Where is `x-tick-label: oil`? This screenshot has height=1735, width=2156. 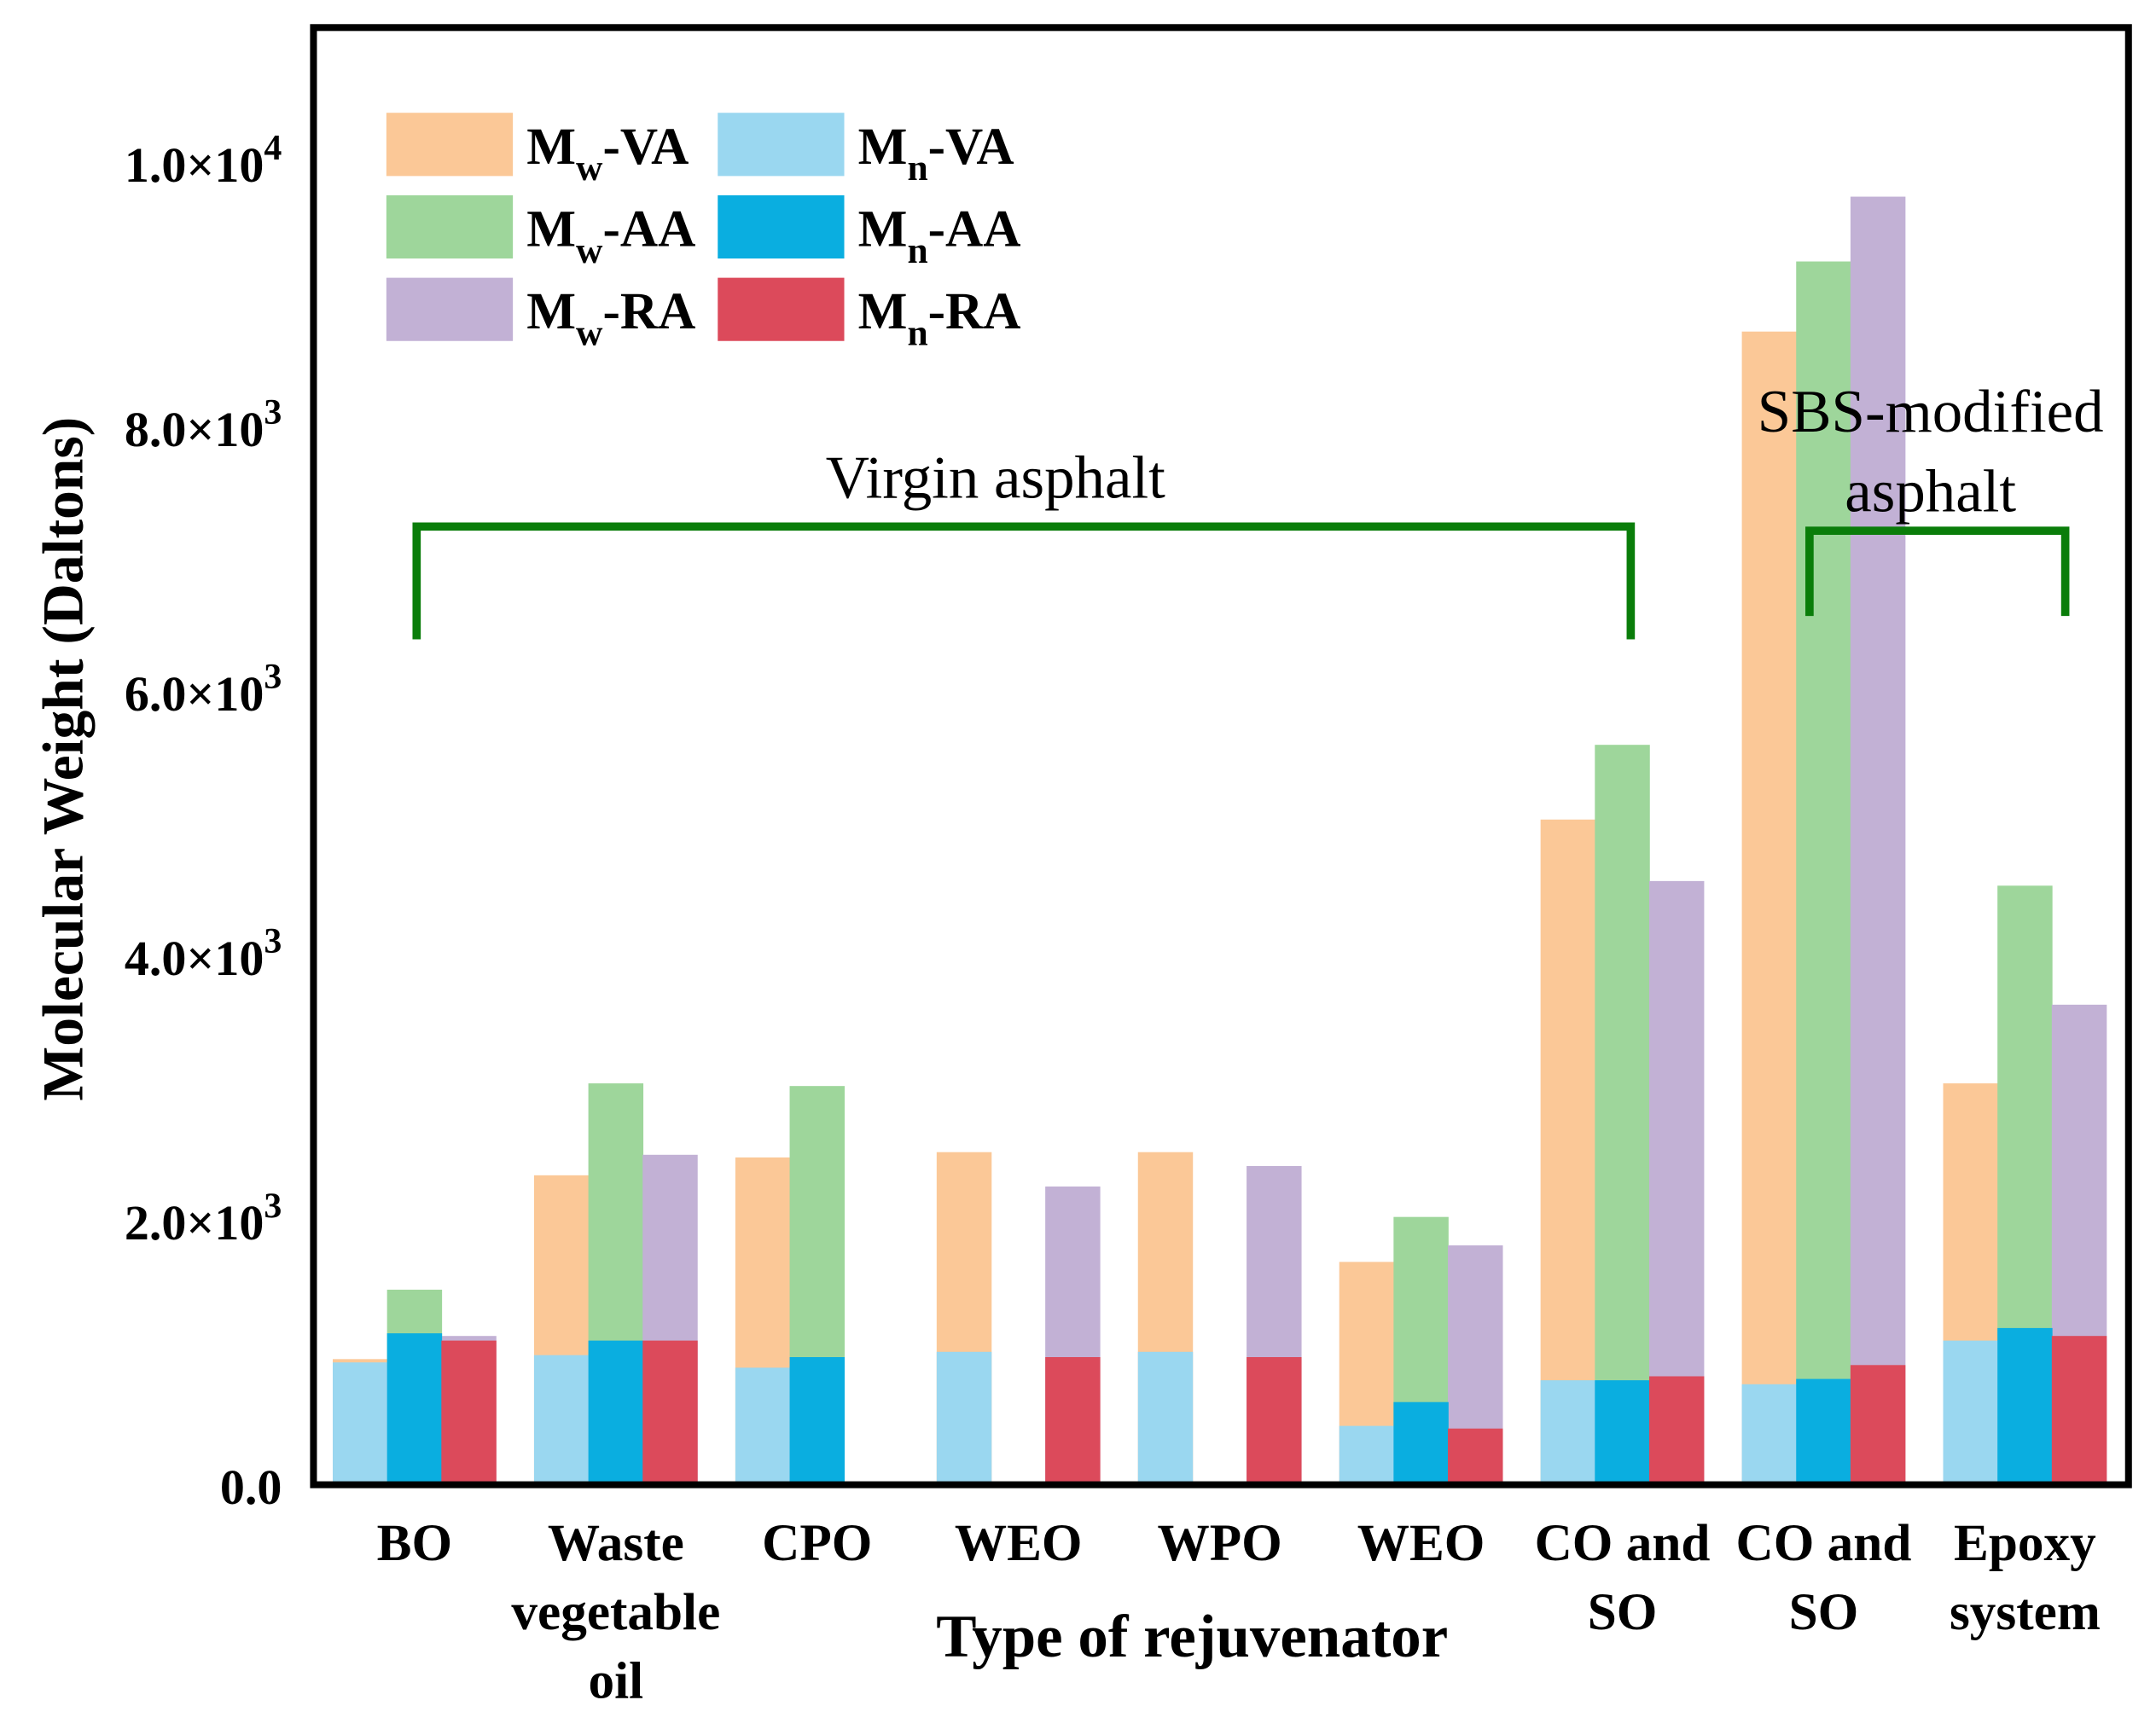
x-tick-label: oil is located at coordinates (616, 1680).